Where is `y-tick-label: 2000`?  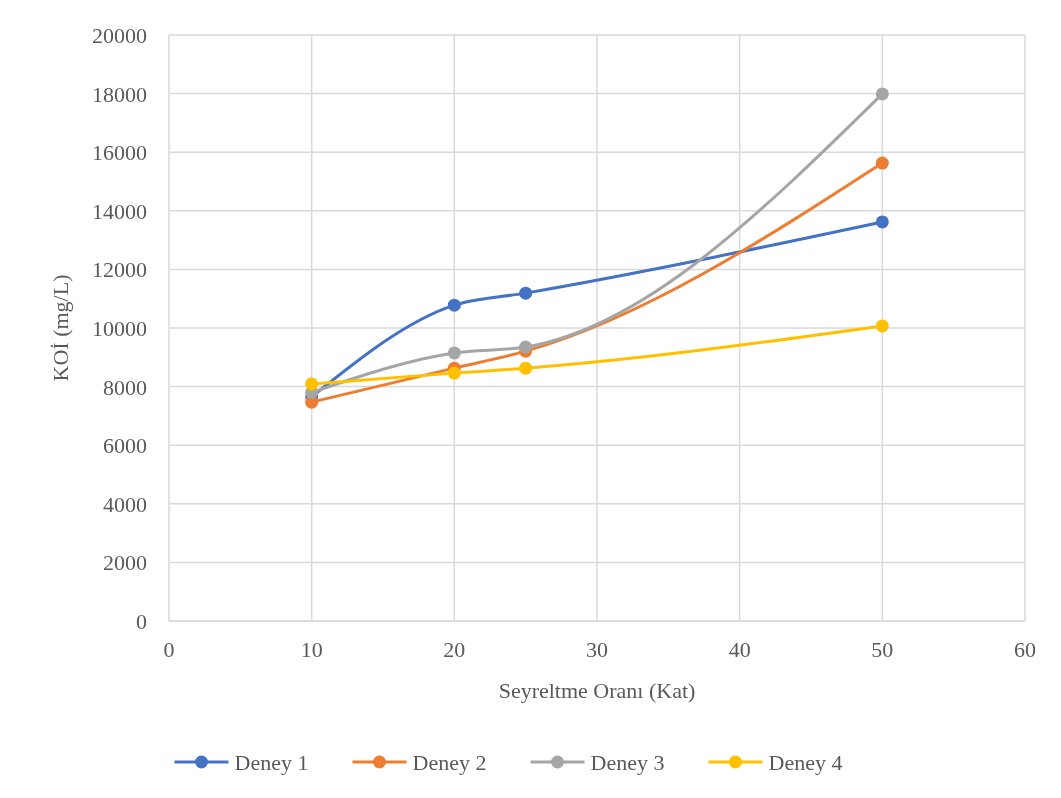 y-tick-label: 2000 is located at coordinates (125, 563).